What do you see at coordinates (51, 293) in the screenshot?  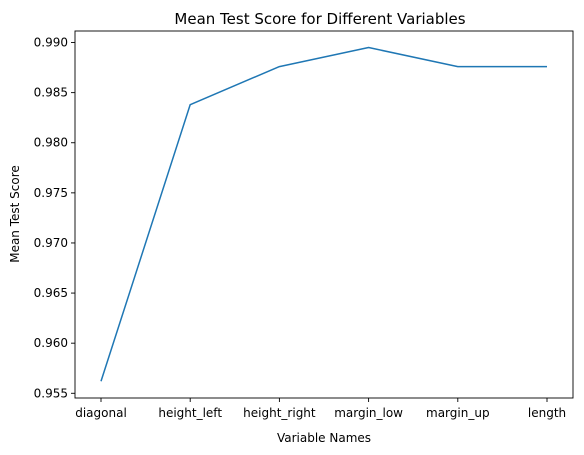 I see `y-tick-label: 0.965` at bounding box center [51, 293].